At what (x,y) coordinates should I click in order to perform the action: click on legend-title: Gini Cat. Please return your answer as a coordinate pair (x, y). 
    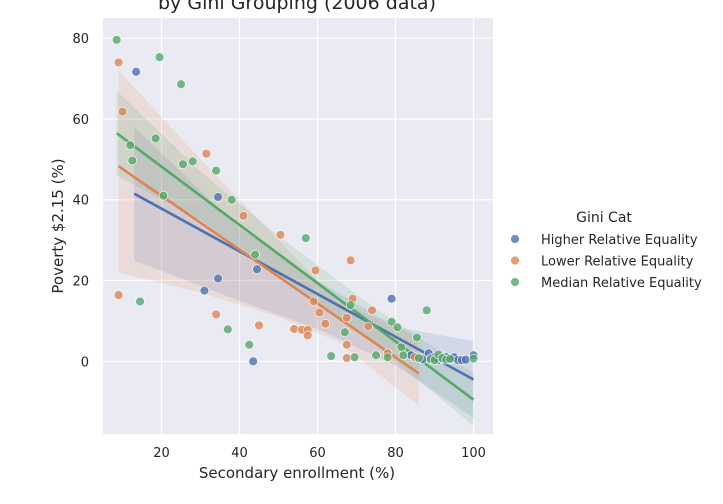
    Looking at the image, I should click on (604, 218).